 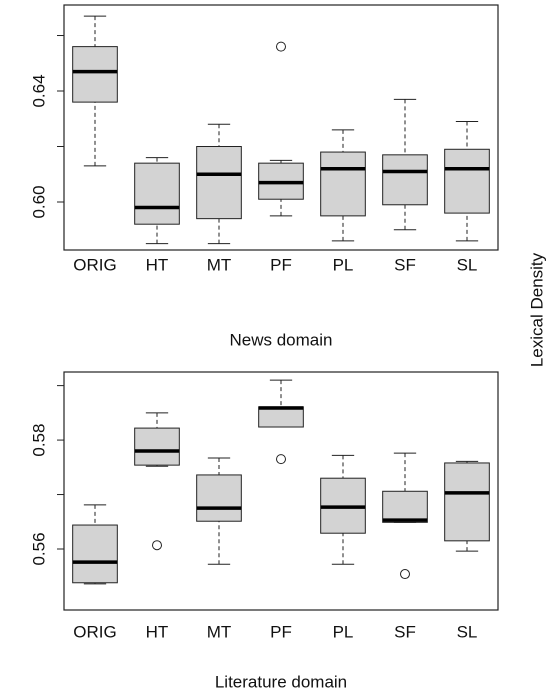 What do you see at coordinates (281, 681) in the screenshot?
I see `x-axis-label: Literature domain` at bounding box center [281, 681].